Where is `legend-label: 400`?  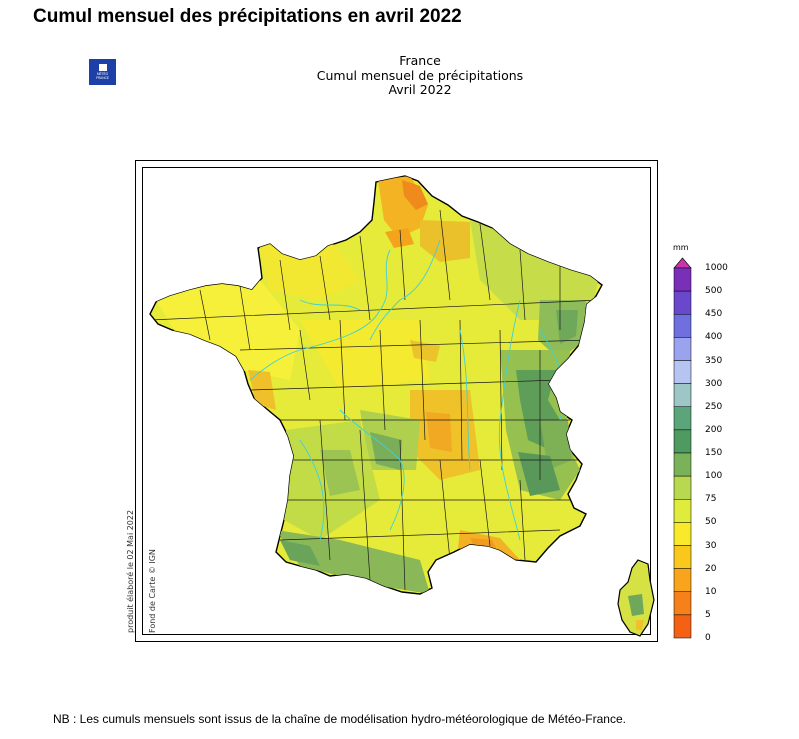 legend-label: 400 is located at coordinates (714, 337).